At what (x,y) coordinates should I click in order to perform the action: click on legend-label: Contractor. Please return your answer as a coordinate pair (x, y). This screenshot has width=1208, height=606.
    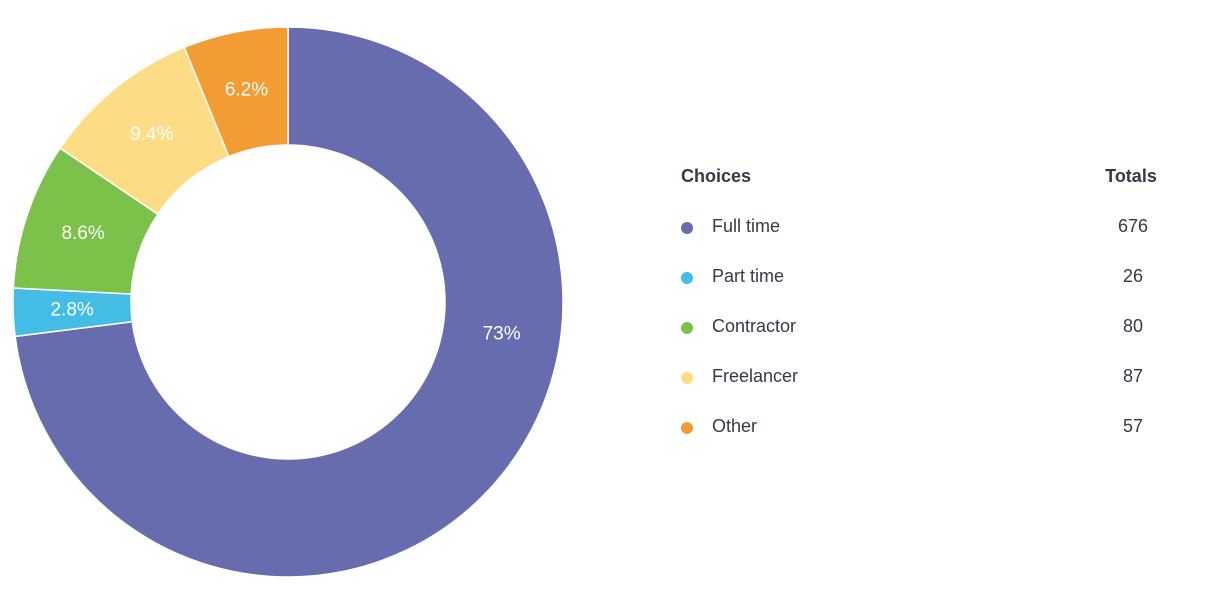
    Looking at the image, I should click on (754, 326).